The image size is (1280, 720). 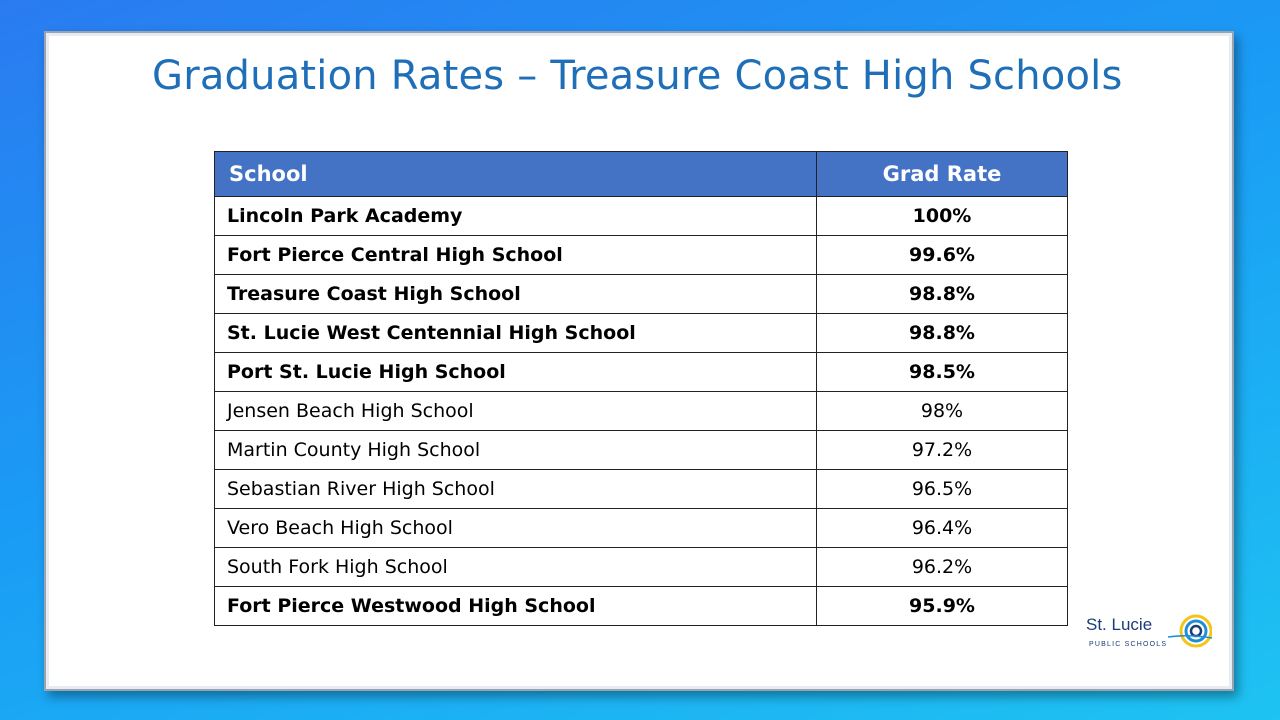 I want to click on school-name: Martin County High School, so click(x=515, y=450).